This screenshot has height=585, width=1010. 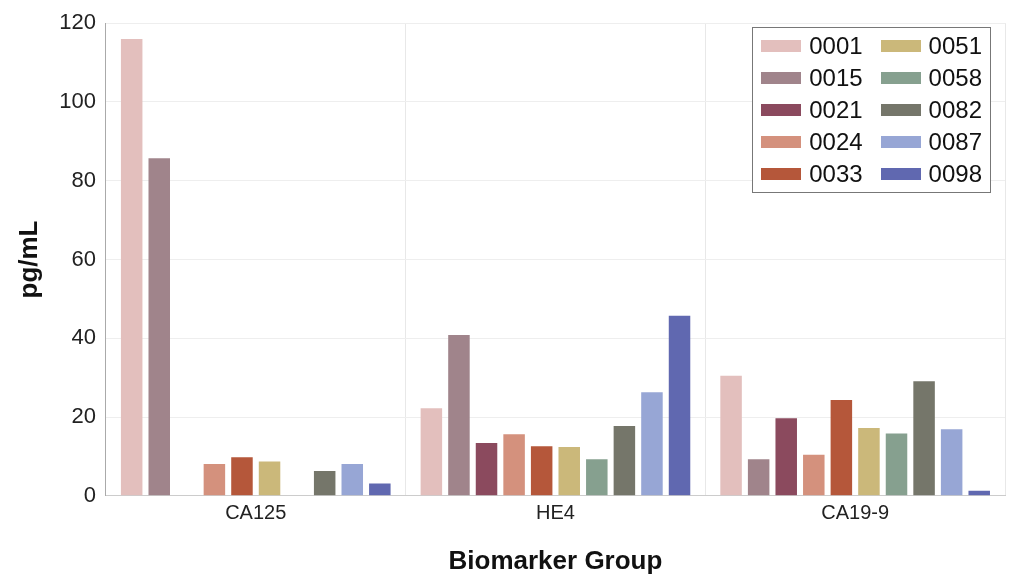 I want to click on y-tick-label: 0, so click(x=89, y=494).